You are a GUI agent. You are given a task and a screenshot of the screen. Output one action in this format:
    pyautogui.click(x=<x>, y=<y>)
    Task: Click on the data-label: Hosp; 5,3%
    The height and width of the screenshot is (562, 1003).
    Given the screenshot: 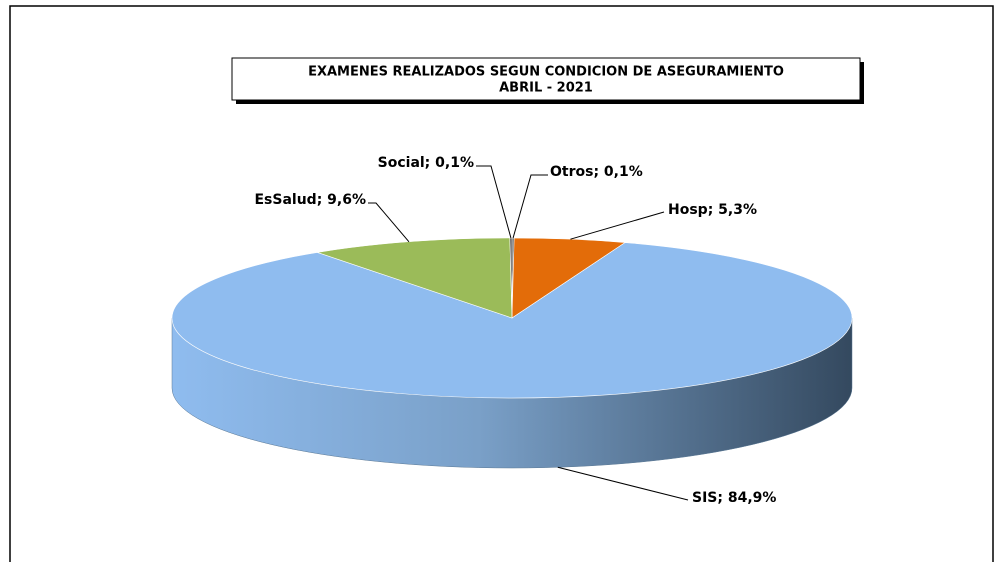 What is the action you would take?
    pyautogui.click(x=712, y=210)
    